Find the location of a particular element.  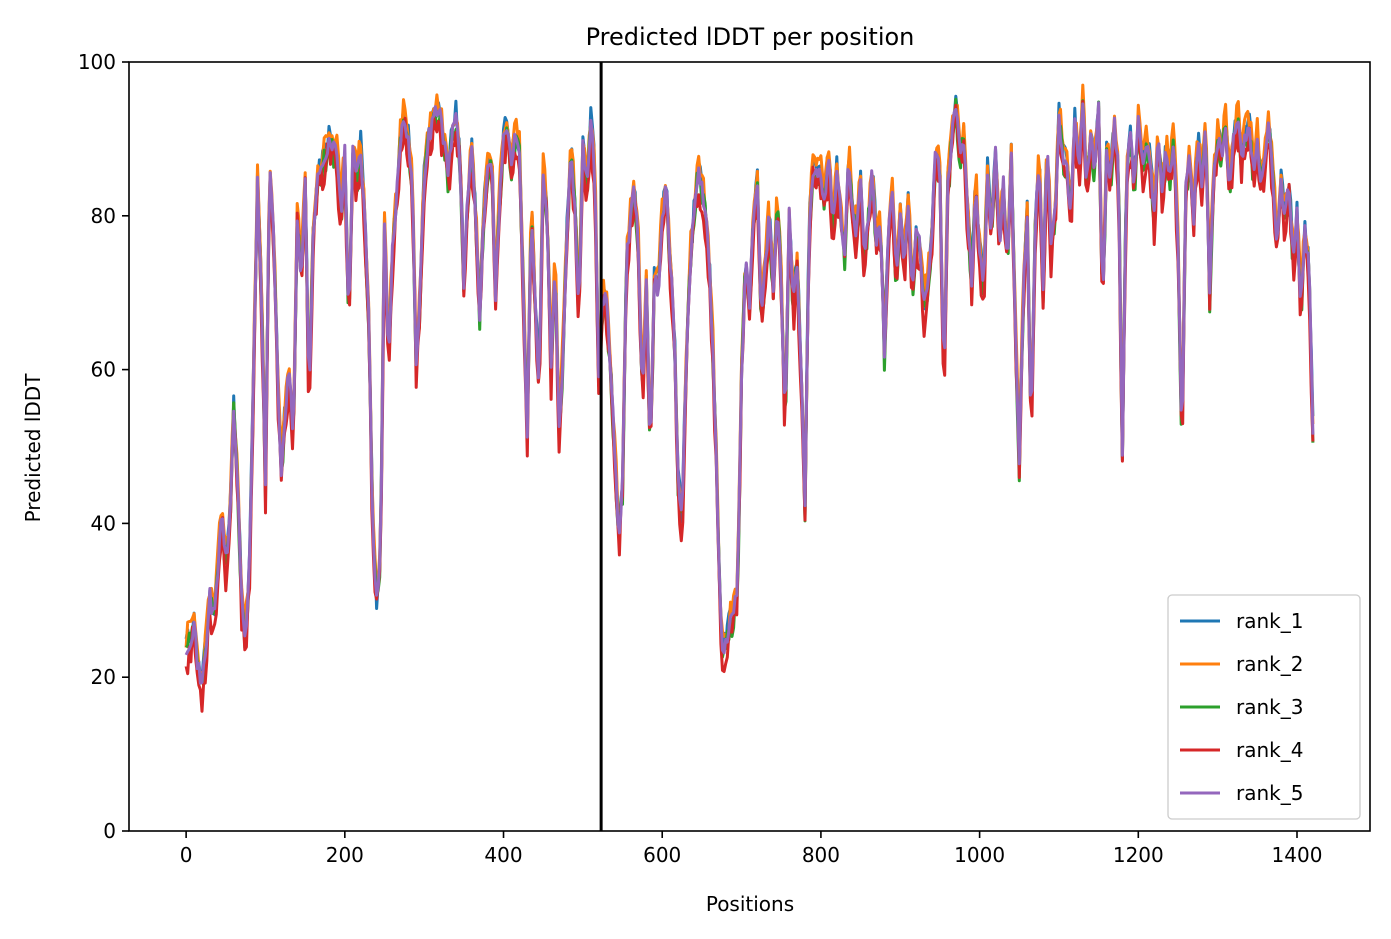

y-axis: 0 20 40 60 80 100 is located at coordinates (103, 446).